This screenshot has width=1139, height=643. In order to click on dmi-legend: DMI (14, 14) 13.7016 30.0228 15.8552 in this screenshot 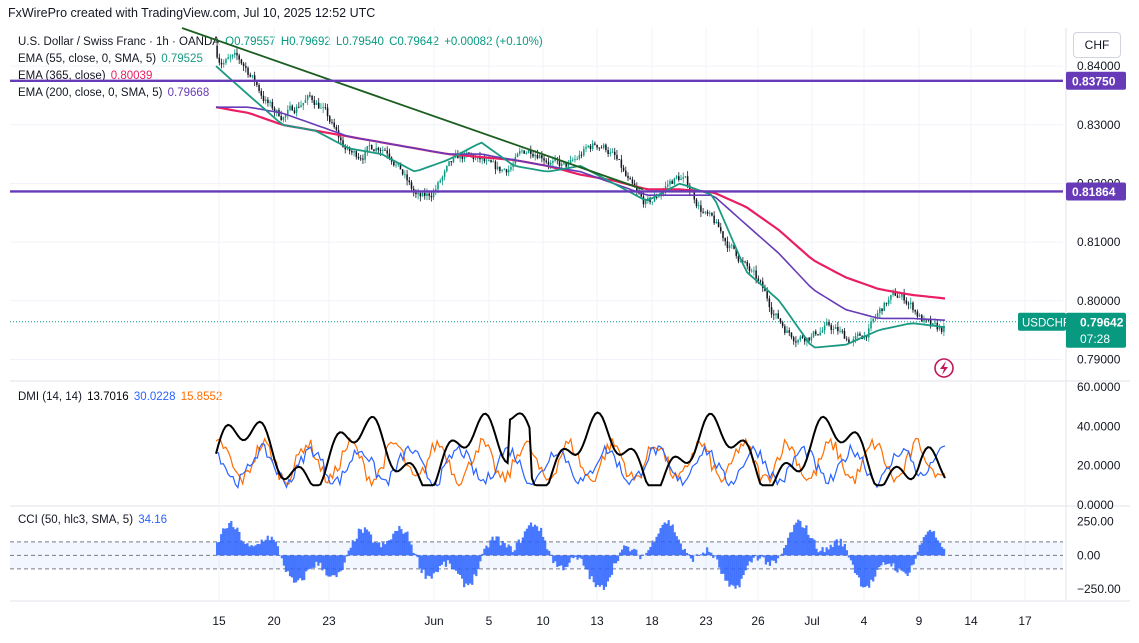, I will do `click(121, 397)`.